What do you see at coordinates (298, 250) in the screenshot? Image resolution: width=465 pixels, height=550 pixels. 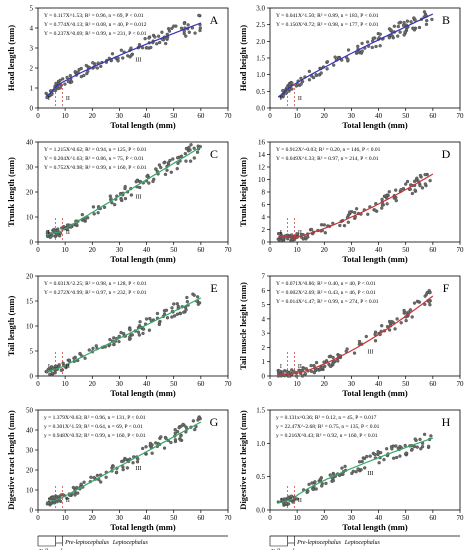 I see `x-tick-label: 10` at bounding box center [298, 250].